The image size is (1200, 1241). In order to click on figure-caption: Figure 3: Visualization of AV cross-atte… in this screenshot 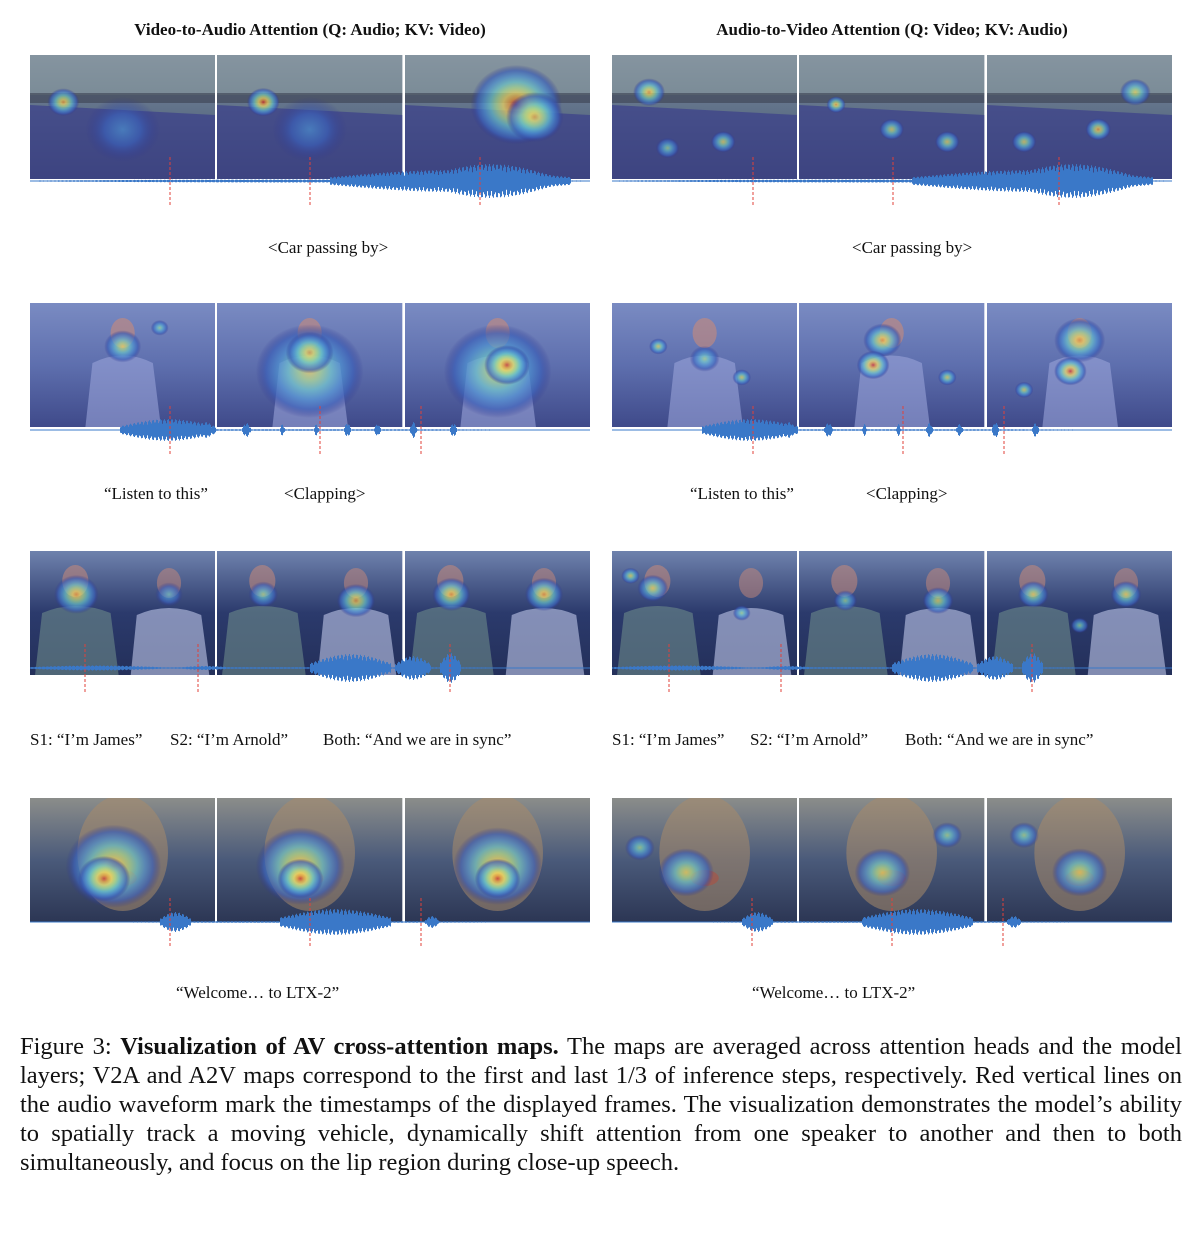, I will do `click(601, 1104)`.